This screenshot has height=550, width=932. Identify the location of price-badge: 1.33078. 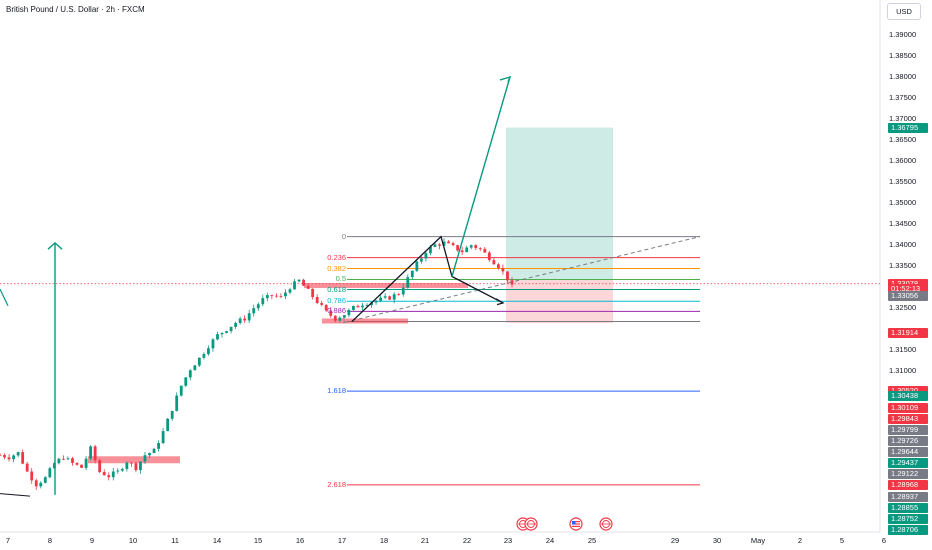
(908, 283).